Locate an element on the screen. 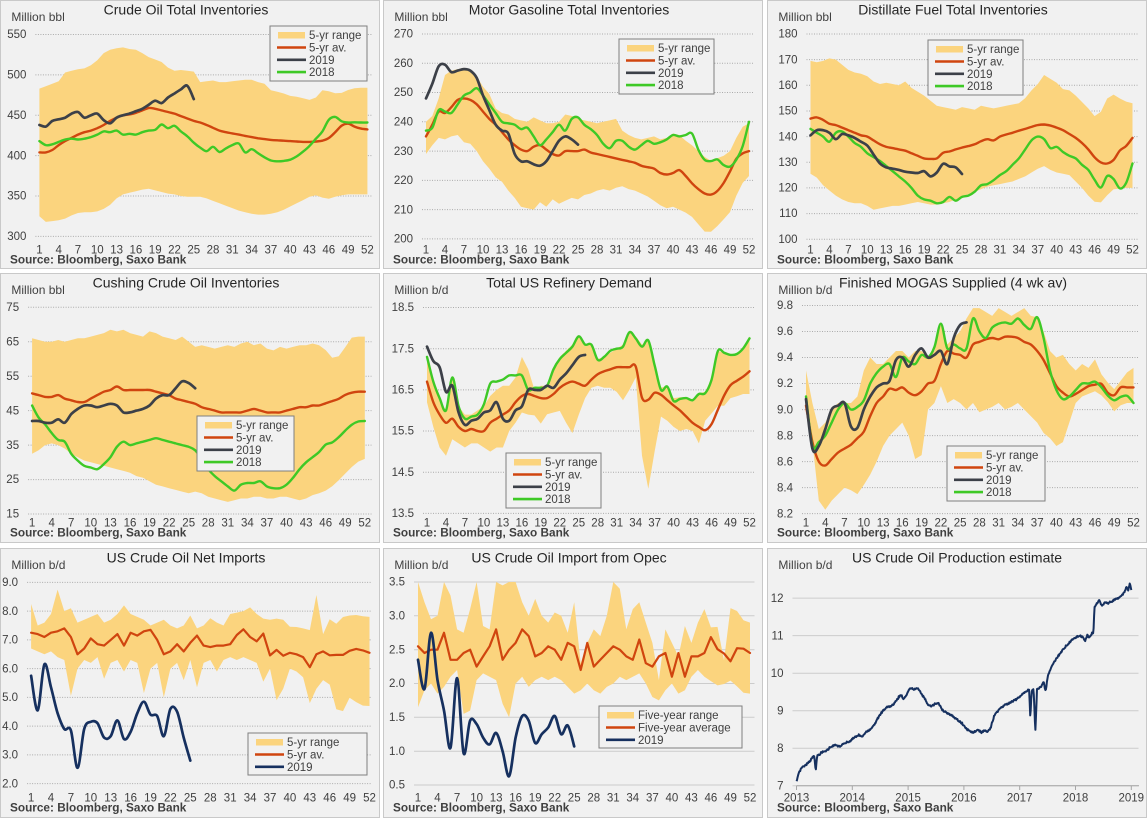 This screenshot has width=1147, height=818. svg-text: 140 is located at coordinates (787, 137).